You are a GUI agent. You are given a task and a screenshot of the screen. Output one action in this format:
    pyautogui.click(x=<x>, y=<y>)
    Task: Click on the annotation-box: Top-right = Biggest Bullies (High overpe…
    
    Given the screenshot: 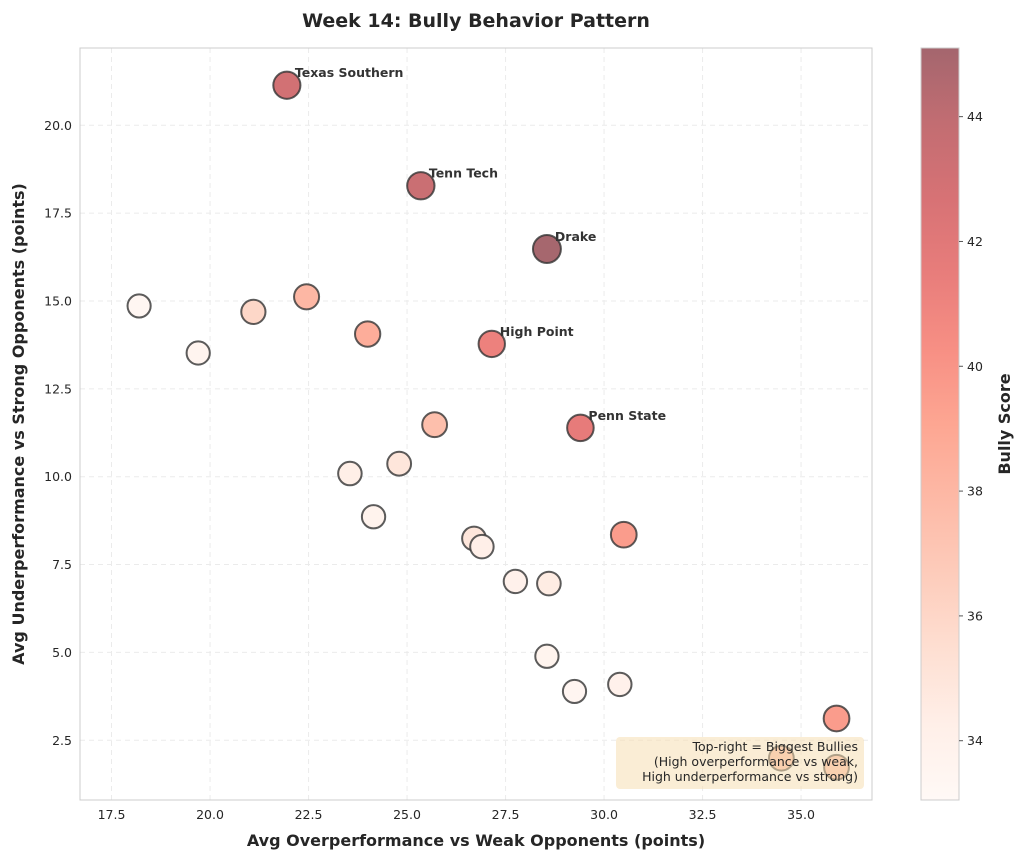 What is the action you would take?
    pyautogui.click(x=740, y=763)
    